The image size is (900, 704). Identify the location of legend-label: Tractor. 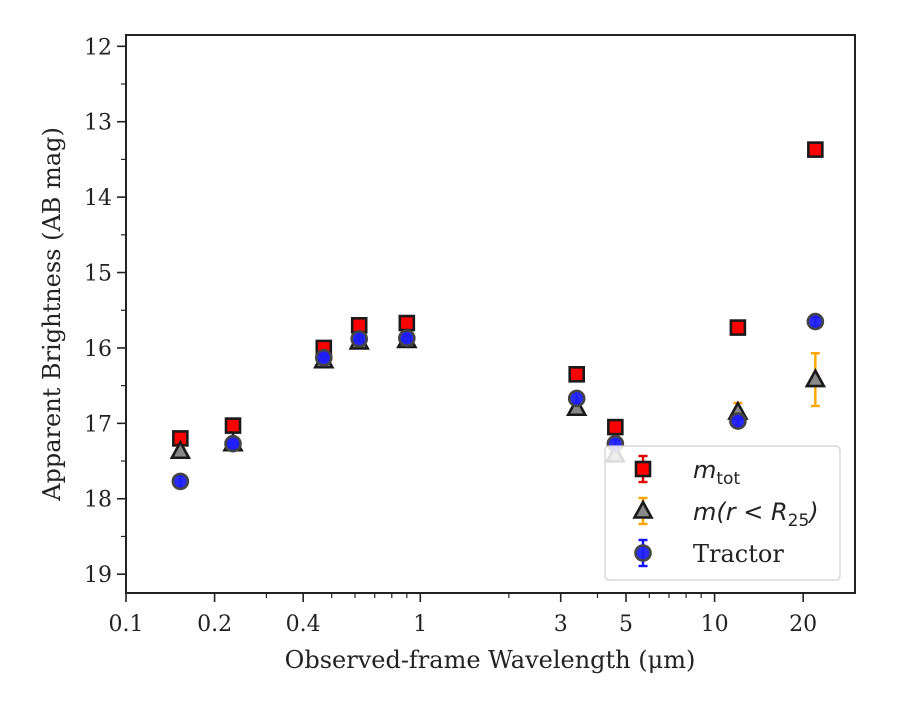
(738, 554).